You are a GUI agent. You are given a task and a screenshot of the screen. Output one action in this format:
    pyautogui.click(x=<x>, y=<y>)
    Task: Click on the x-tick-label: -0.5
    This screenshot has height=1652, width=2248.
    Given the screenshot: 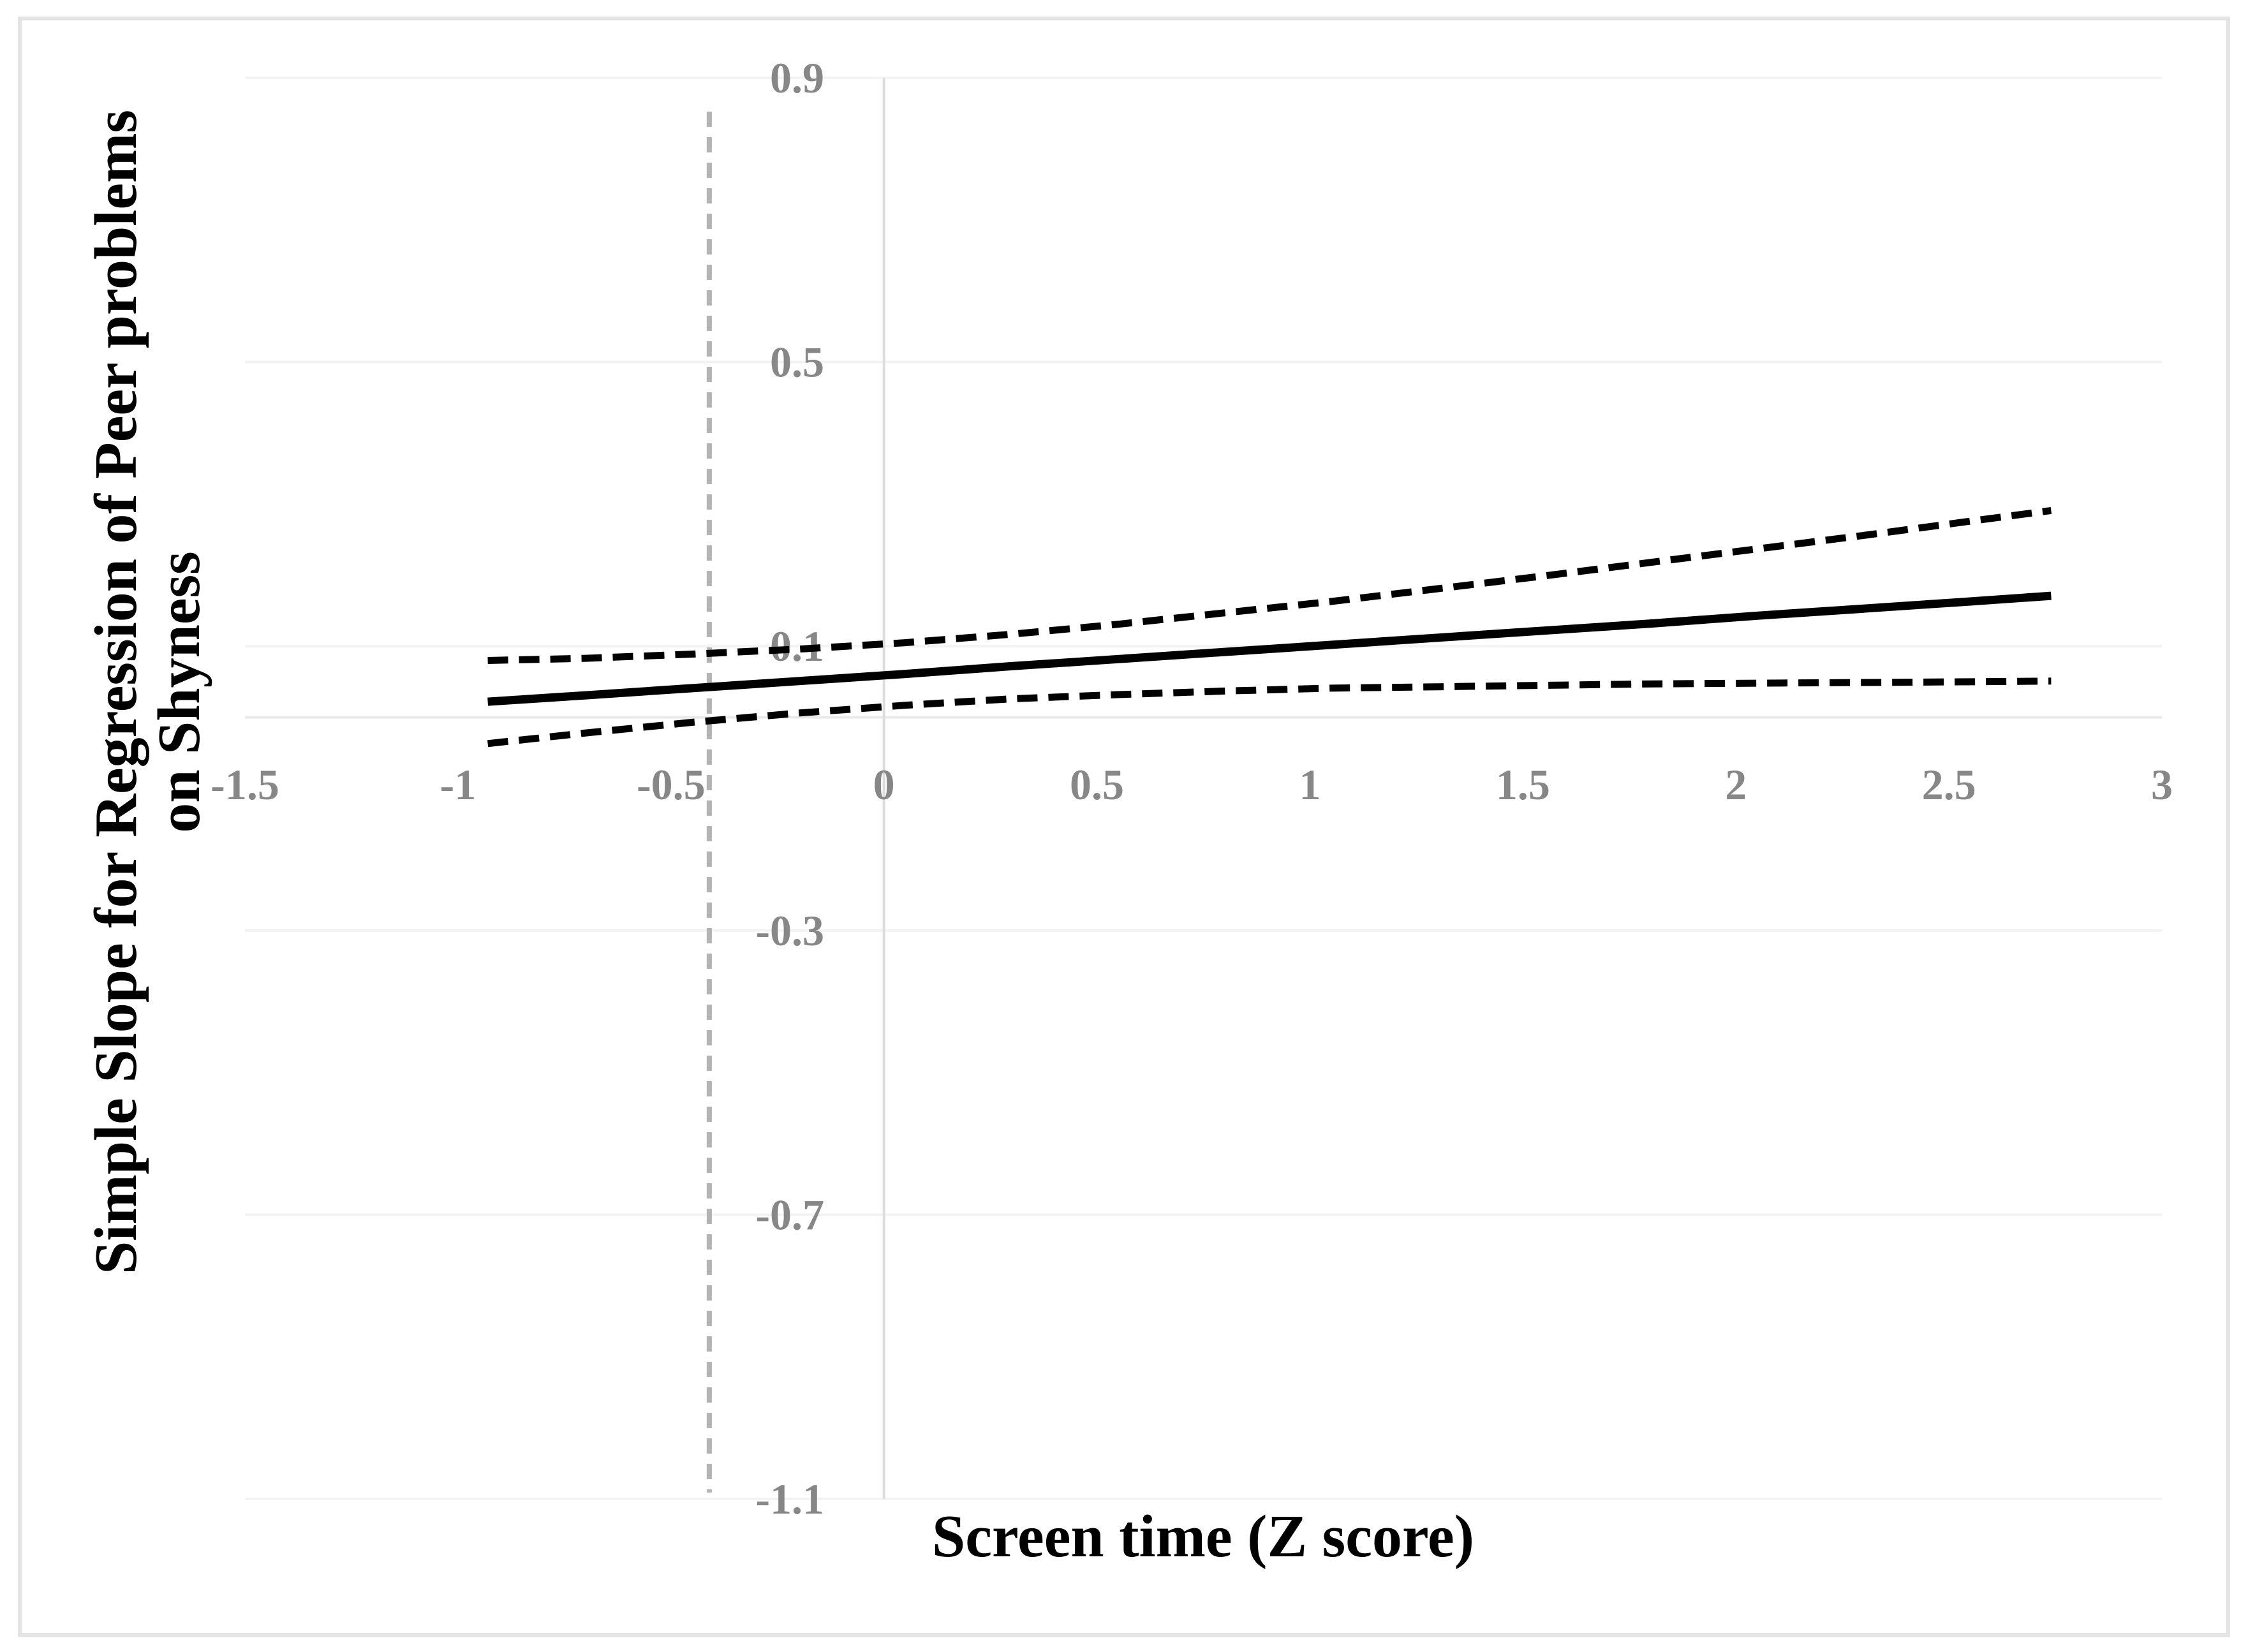 What is the action you would take?
    pyautogui.click(x=671, y=785)
    